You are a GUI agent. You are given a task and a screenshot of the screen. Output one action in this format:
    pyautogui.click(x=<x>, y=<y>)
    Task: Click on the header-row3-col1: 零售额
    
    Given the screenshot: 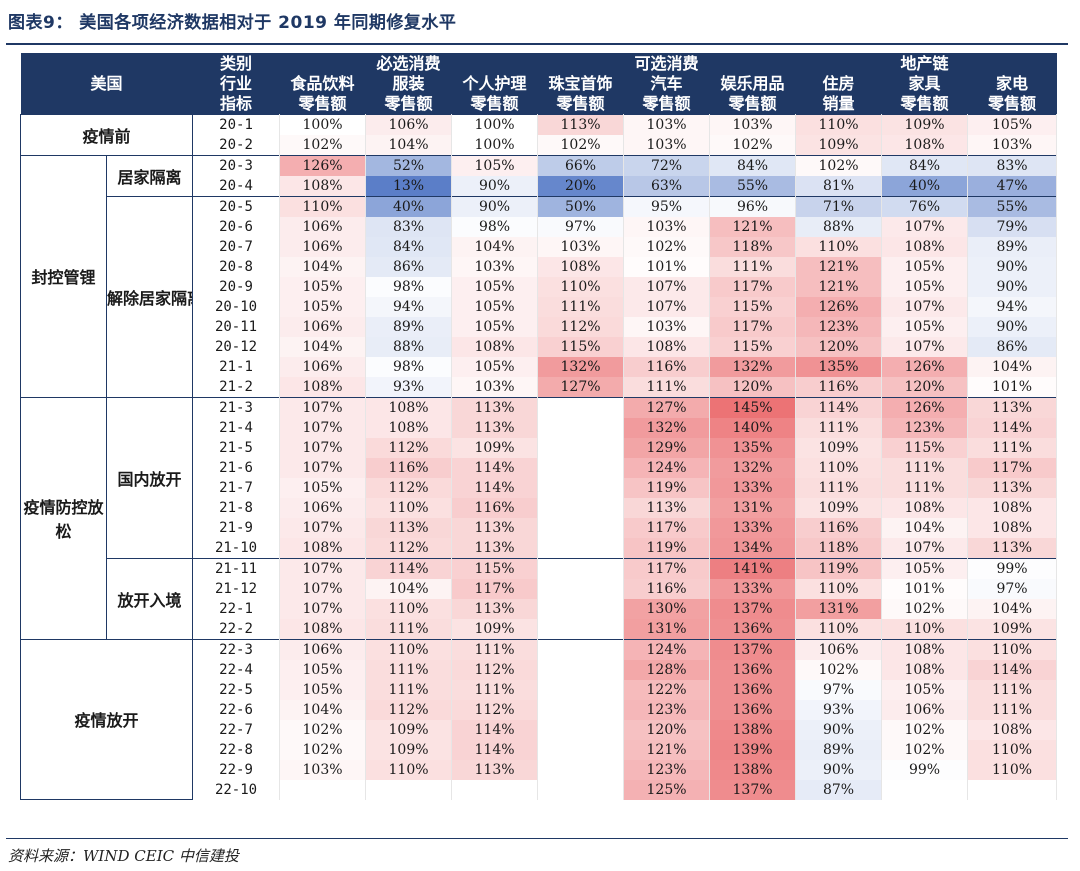 What is the action you would take?
    pyautogui.click(x=322, y=103)
    